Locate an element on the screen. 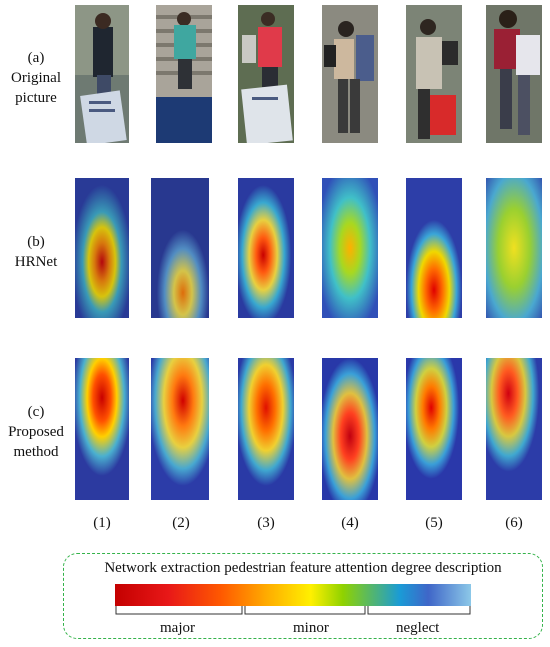 The width and height of the screenshot is (550, 647). row-label-line: (c) is located at coordinates (36, 412).